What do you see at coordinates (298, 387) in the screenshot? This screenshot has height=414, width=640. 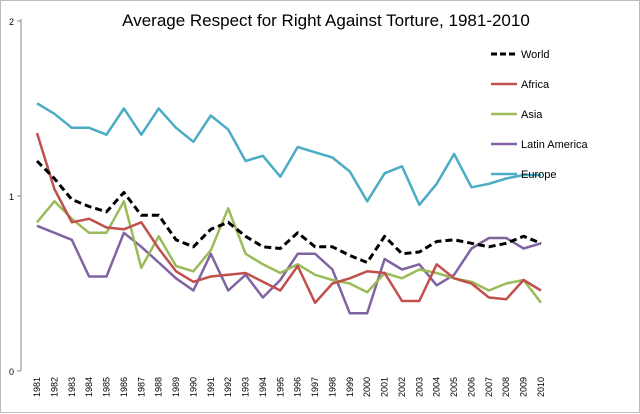 I see `x-tick-label: 1996` at bounding box center [298, 387].